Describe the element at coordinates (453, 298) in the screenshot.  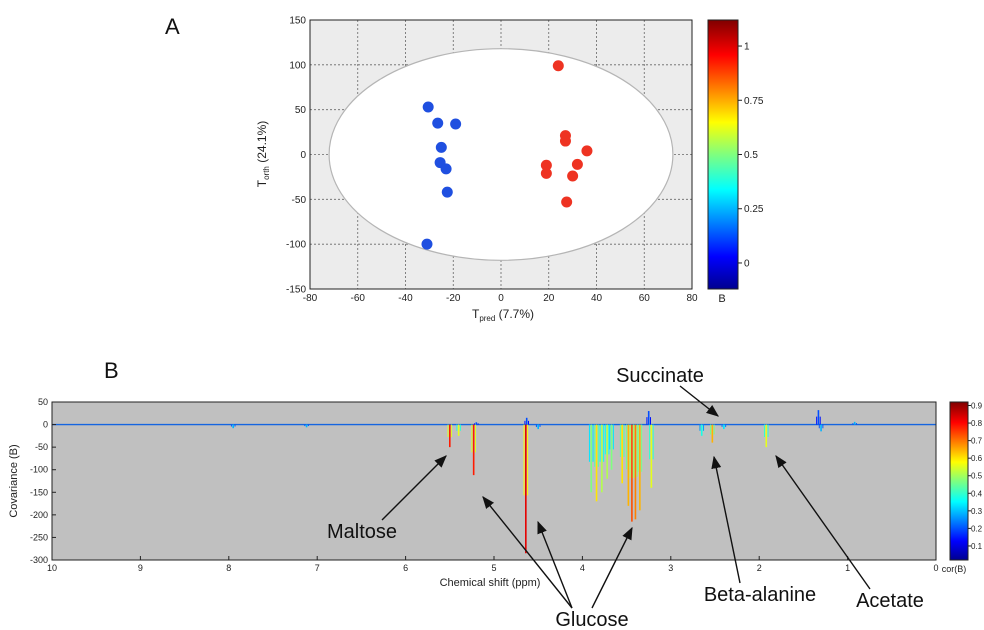
I see `x-tick-label: -20` at that location.